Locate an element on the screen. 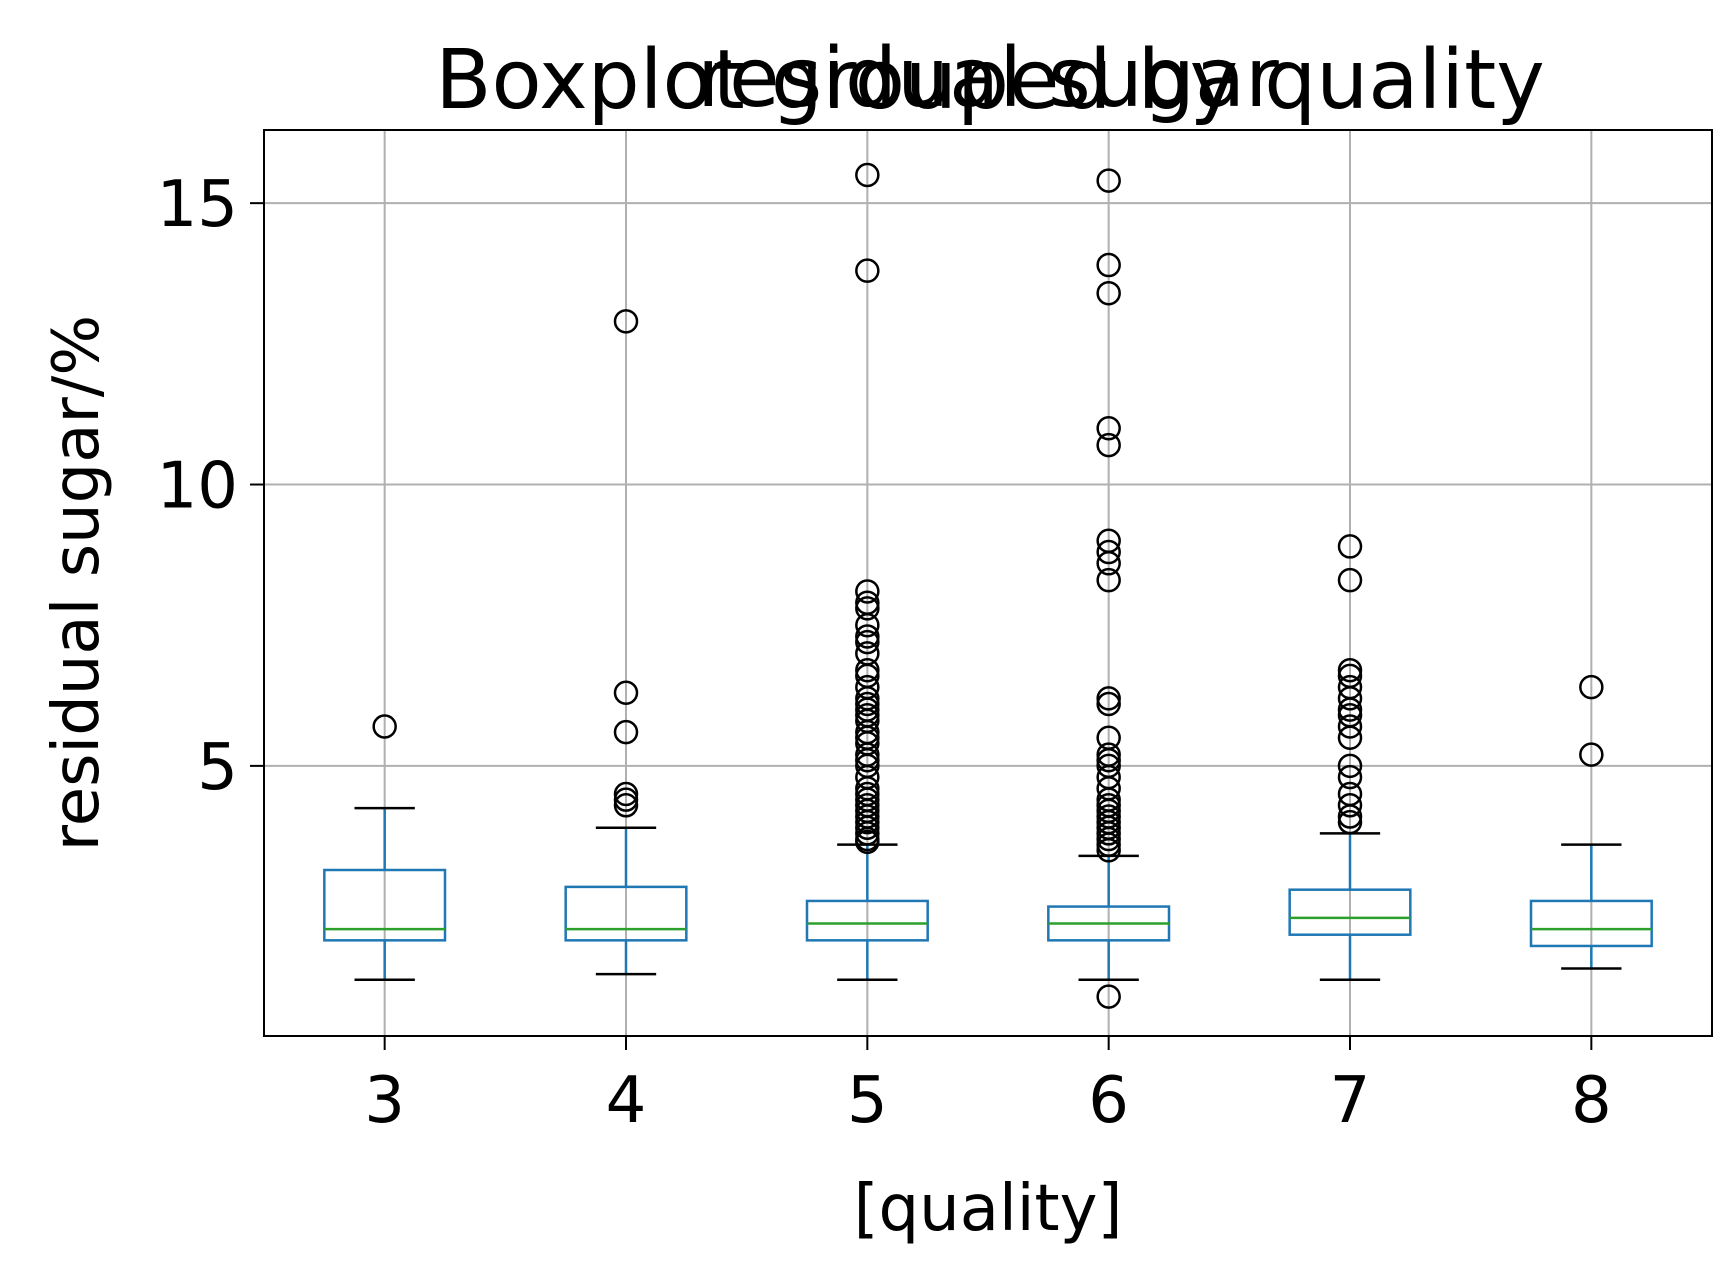  y-axis-label: residual sugar/% is located at coordinates (77, 583).